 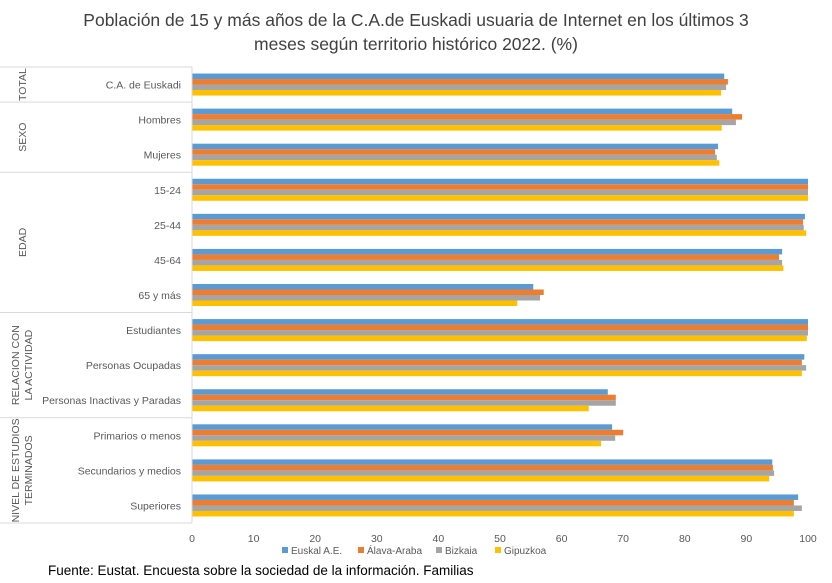 What do you see at coordinates (167, 261) in the screenshot?
I see `category-label: 45-64` at bounding box center [167, 261].